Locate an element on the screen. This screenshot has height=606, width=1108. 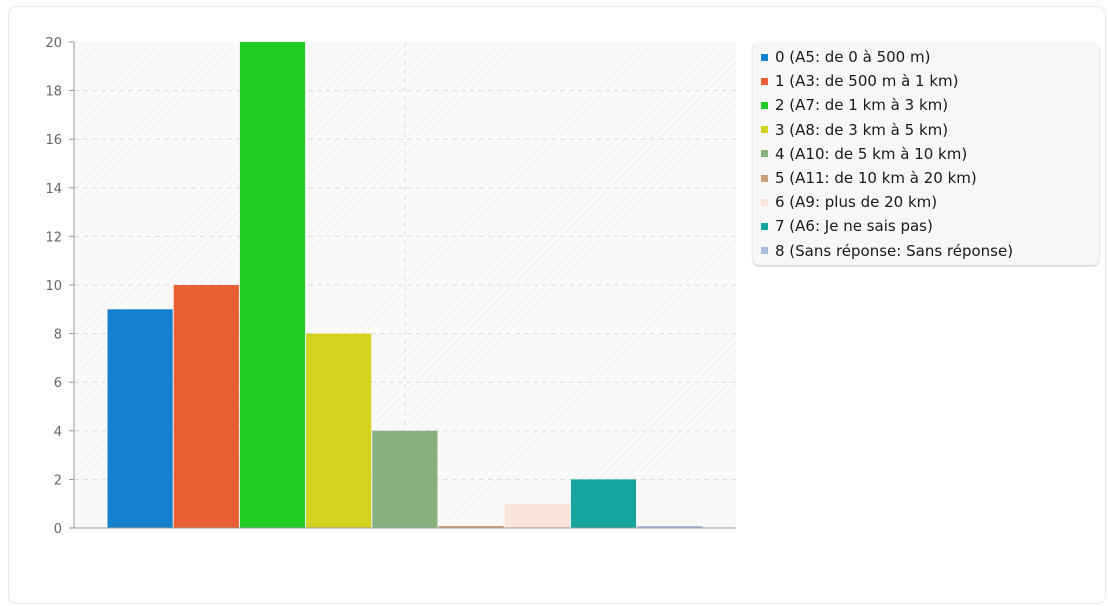
legend-item: 6 (A9: plus de 20 km) is located at coordinates (930, 202).